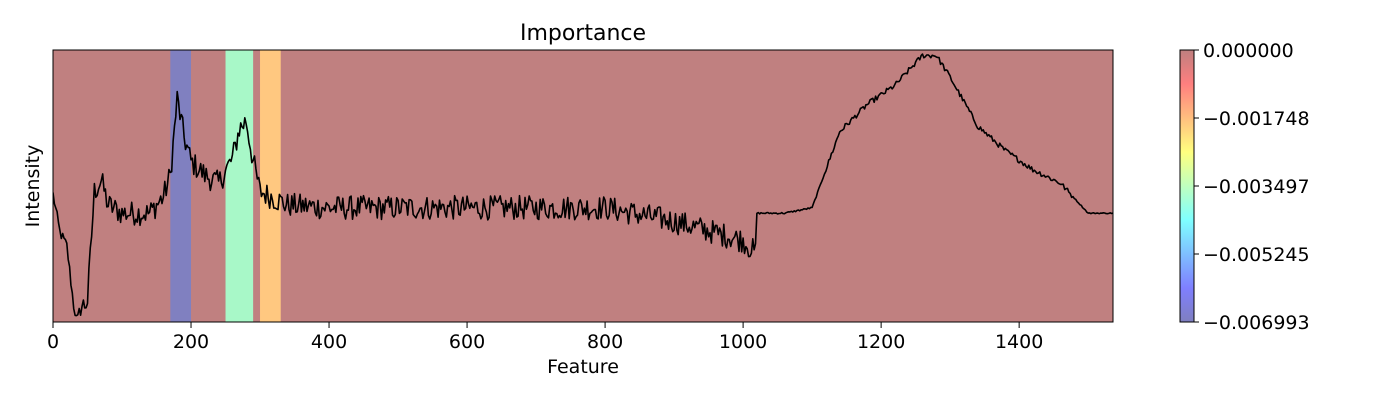 This screenshot has width=1400, height=400. Describe the element at coordinates (881, 342) in the screenshot. I see `x-tick-label: 1200` at that location.